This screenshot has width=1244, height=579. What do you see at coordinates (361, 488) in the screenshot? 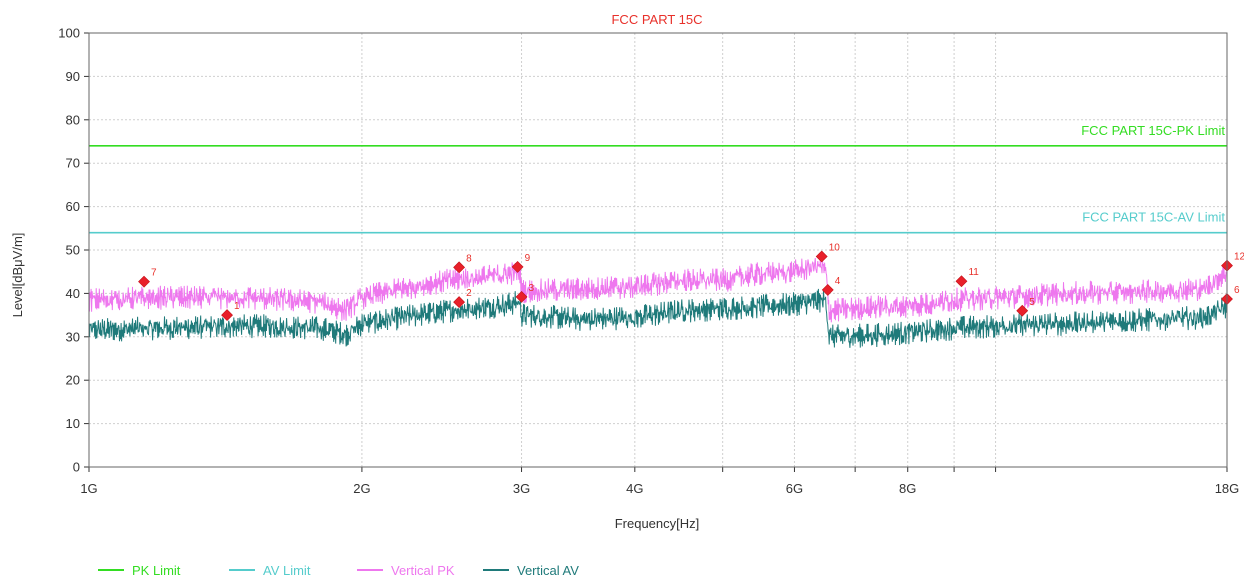
I see `x-tick-label: 2G` at bounding box center [361, 488].